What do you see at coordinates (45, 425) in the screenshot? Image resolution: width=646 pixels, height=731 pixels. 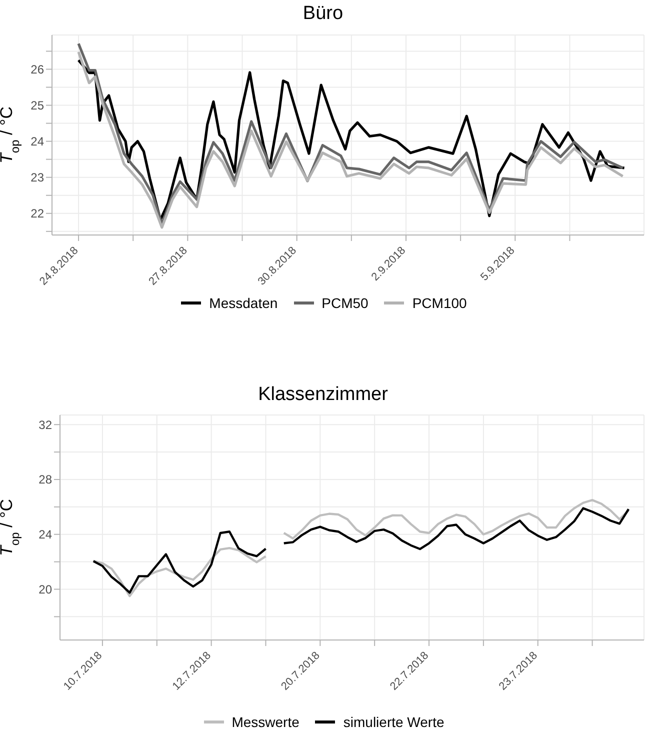 I see `y-tick-label: 32` at bounding box center [45, 425].